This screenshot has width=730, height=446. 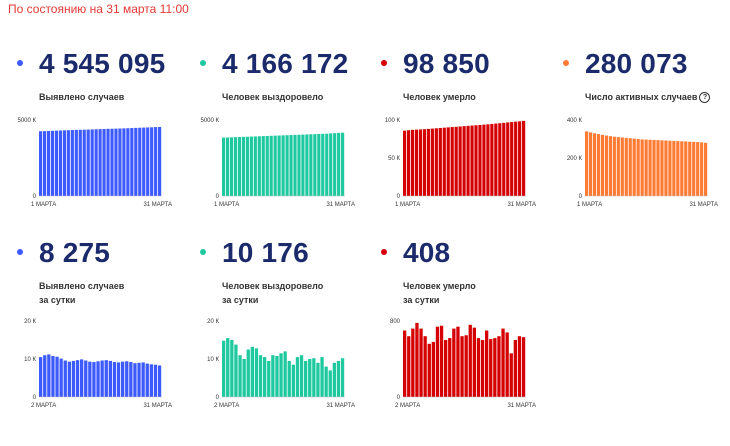 What do you see at coordinates (636, 63) in the screenshot?
I see `big-number: 280 073` at bounding box center [636, 63].